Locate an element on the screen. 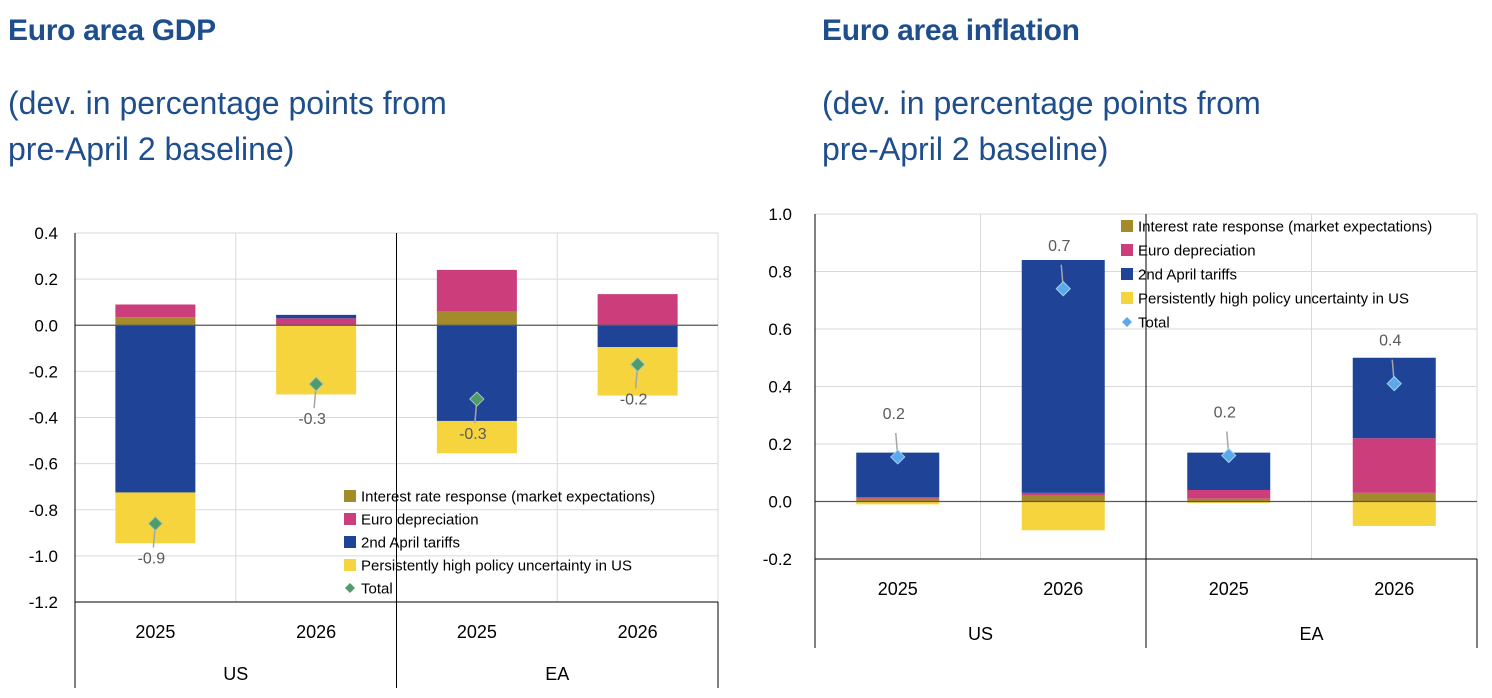 This screenshot has width=1492, height=698. inf-legend-swatch-tariffs is located at coordinates (1127, 274).